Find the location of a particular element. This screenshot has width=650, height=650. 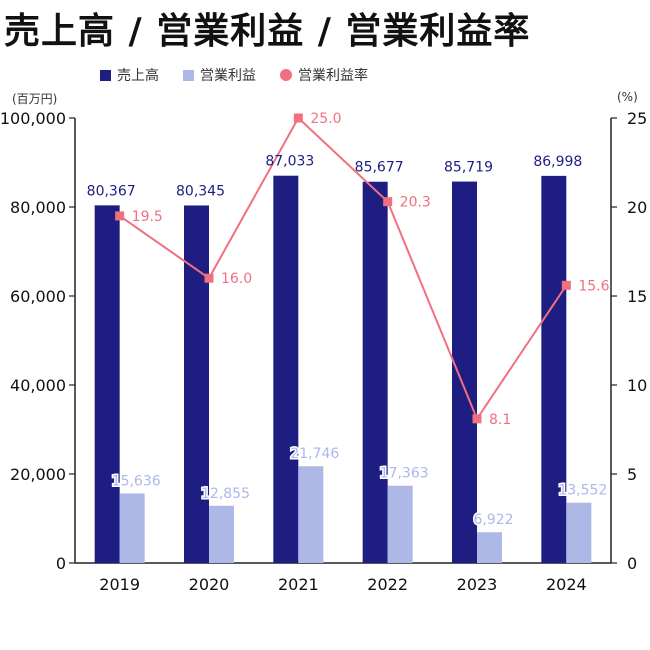

left-tick-label: 0 is located at coordinates (61, 563).